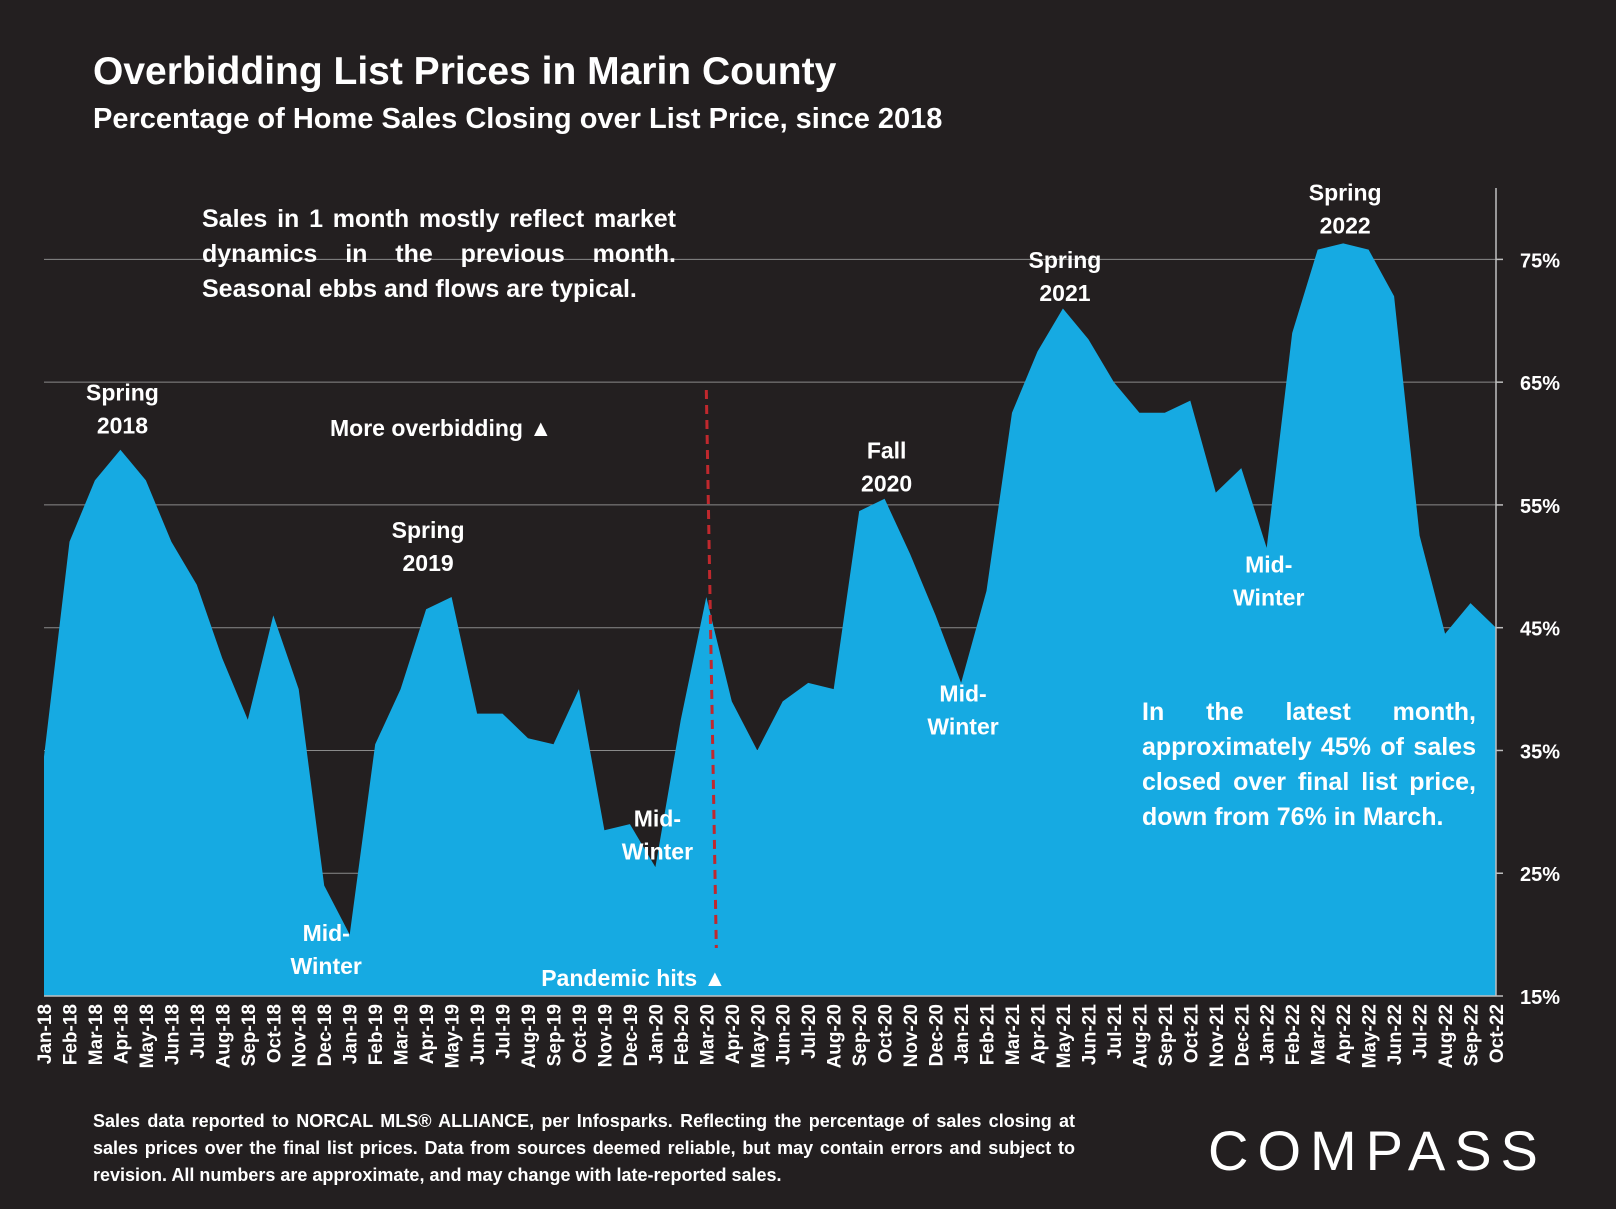 Image resolution: width=1616 pixels, height=1209 pixels. I want to click on pandemic-marker-line, so click(711, 669).